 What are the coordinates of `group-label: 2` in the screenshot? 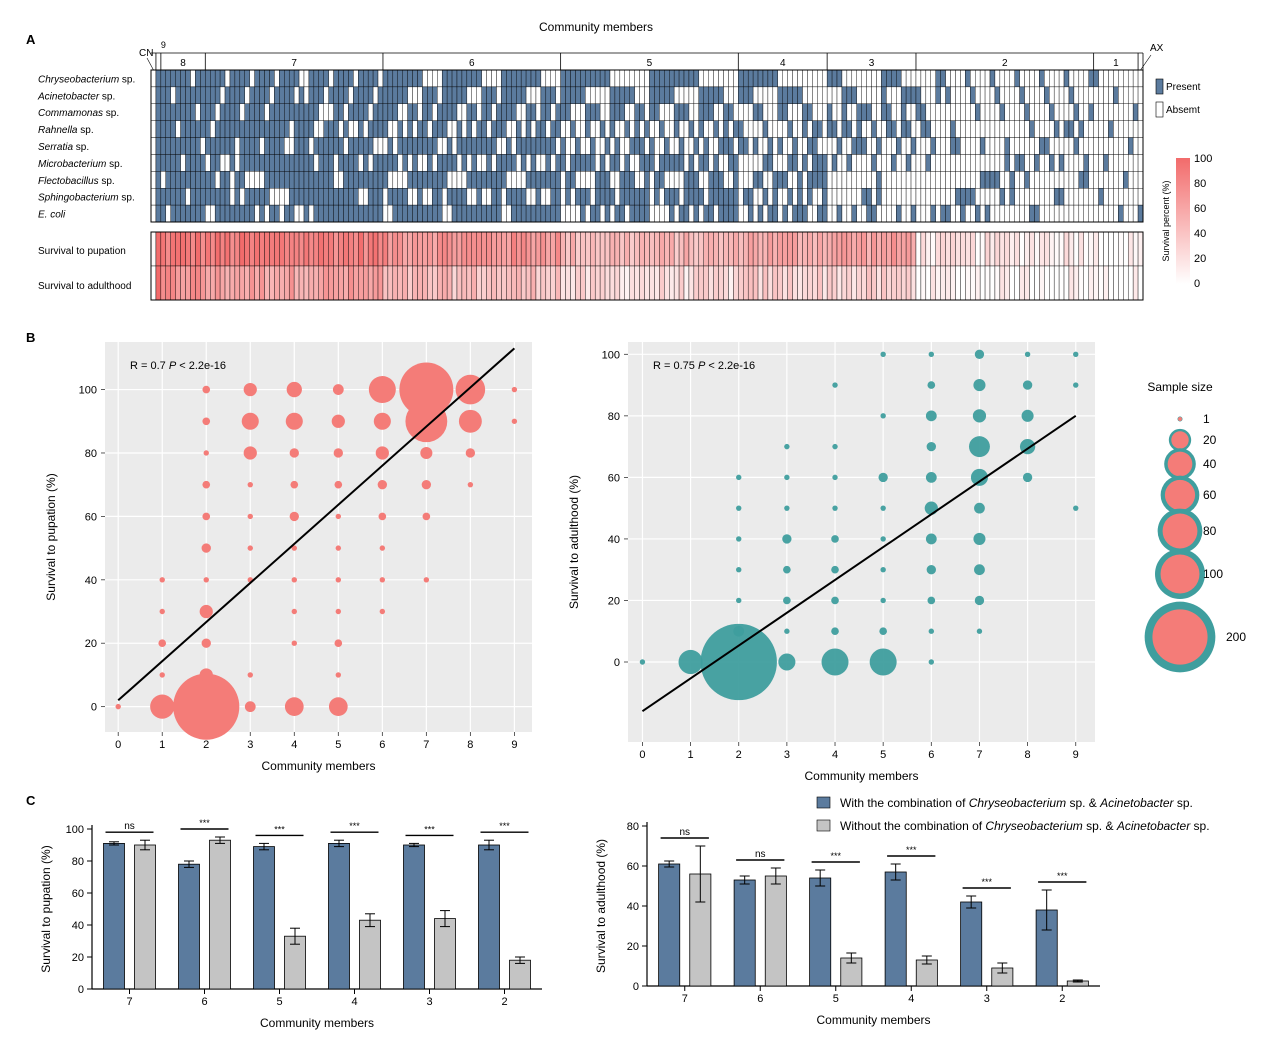 It's located at (1005, 63).